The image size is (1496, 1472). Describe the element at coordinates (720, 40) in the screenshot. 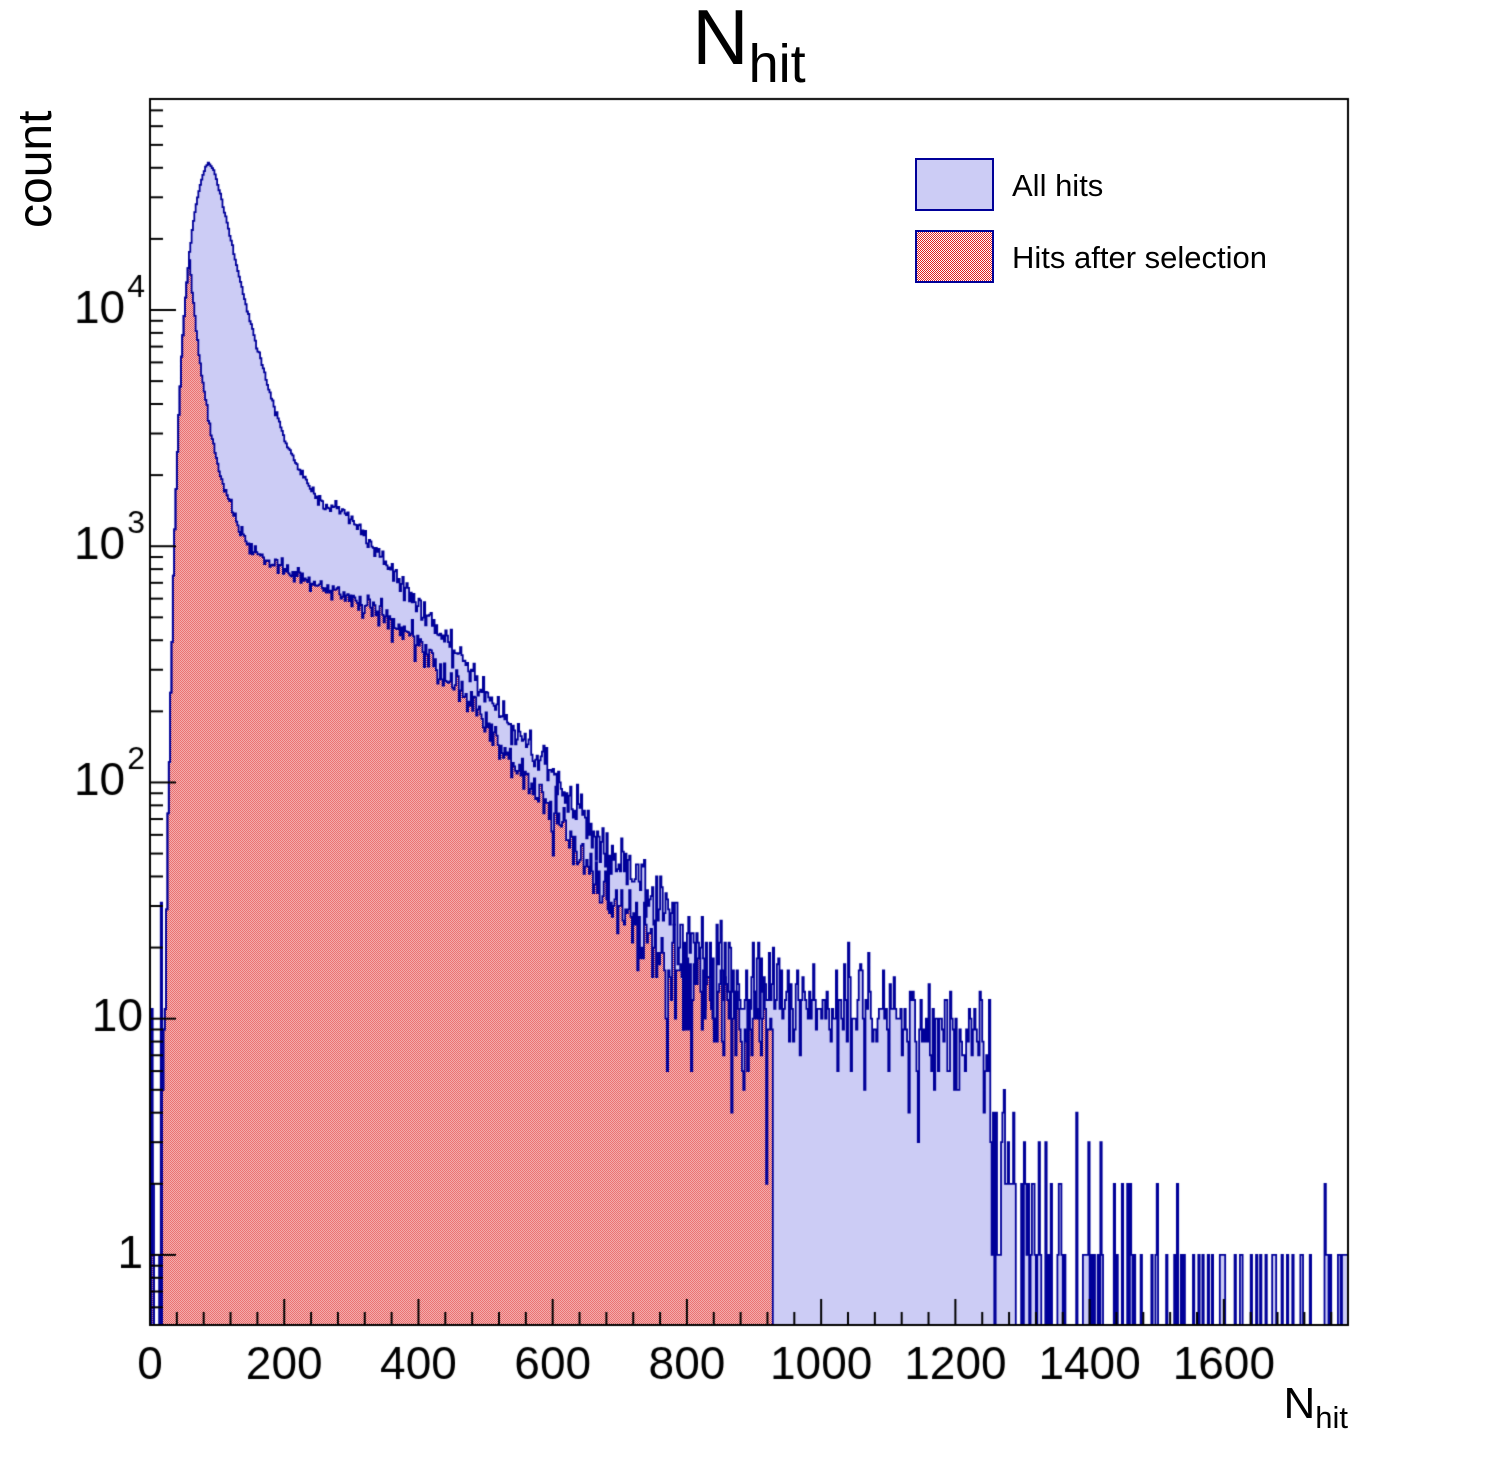

I see `chart-title-main: N` at that location.